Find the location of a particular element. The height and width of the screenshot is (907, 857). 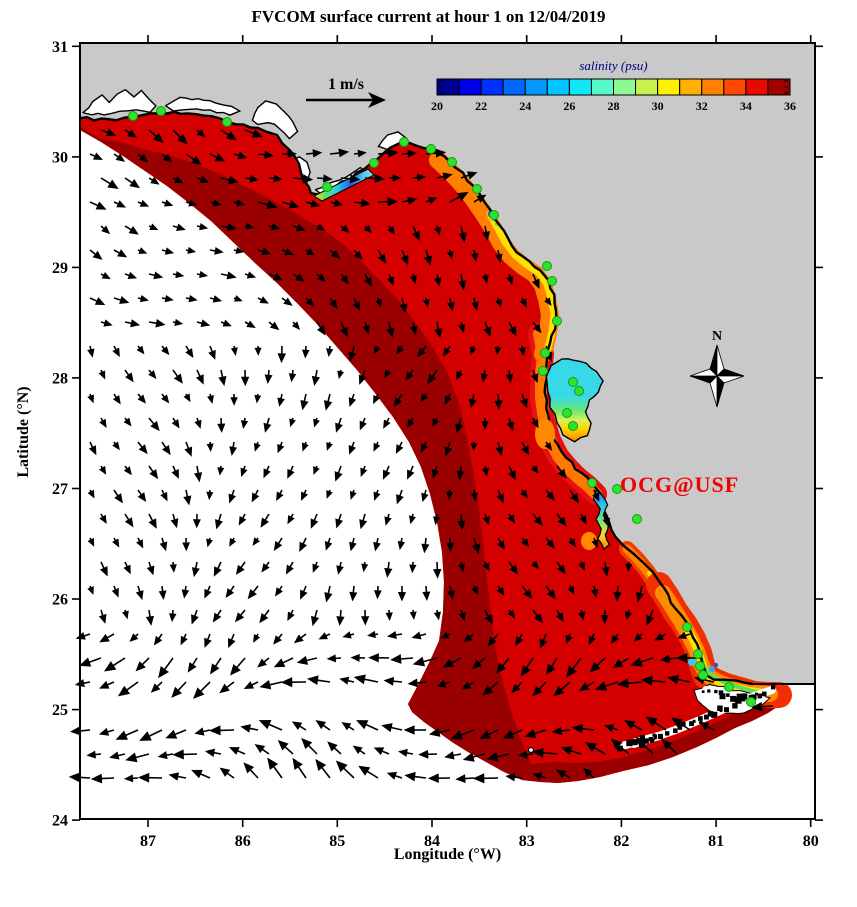

x-tick-label: 87 is located at coordinates (148, 841).